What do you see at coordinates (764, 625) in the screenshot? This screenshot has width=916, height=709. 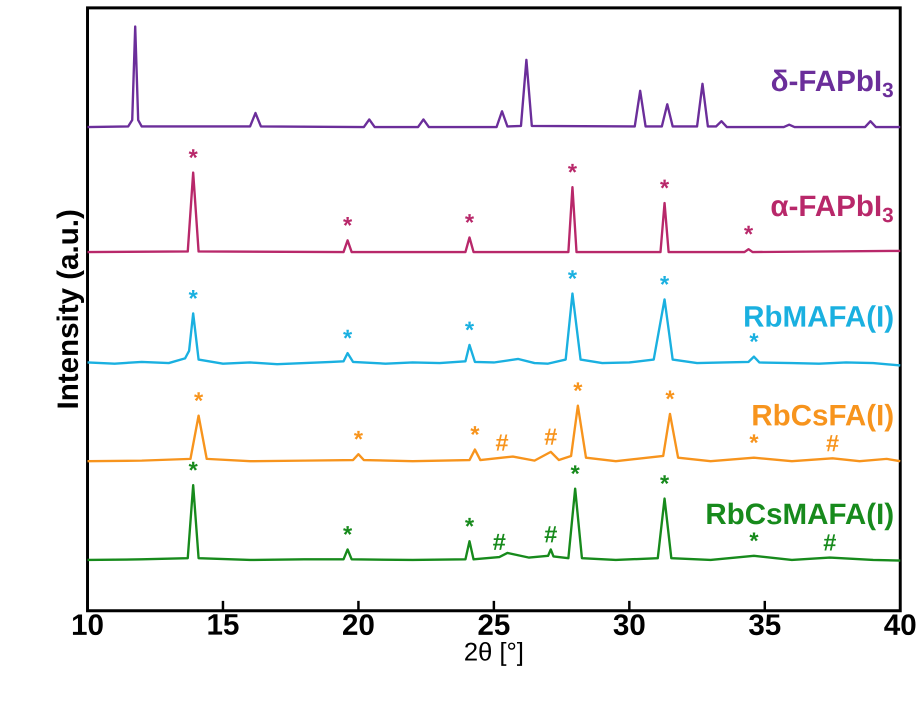 I see `x-tick-label: 35` at bounding box center [764, 625].